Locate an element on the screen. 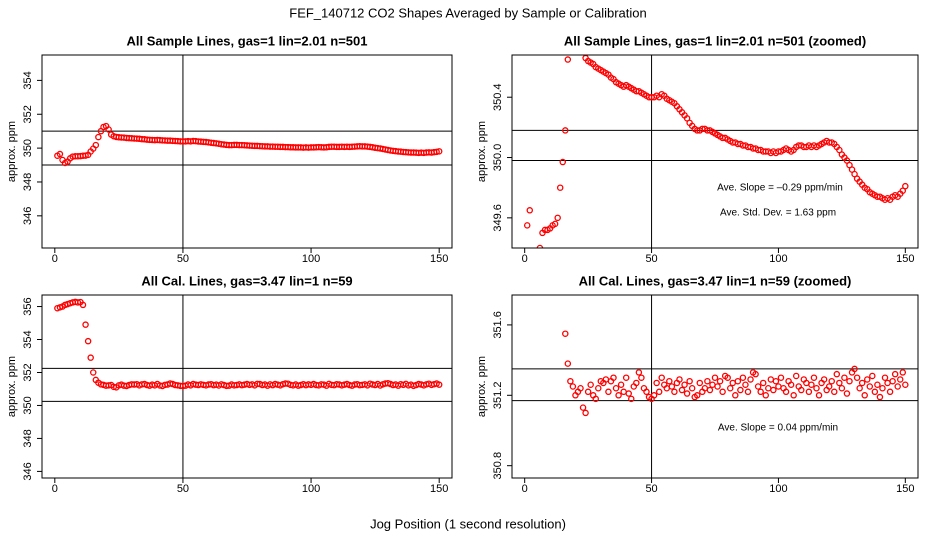 Image resolution: width=936 pixels, height=540 pixels. y-tick-label: 356 is located at coordinates (28, 306).